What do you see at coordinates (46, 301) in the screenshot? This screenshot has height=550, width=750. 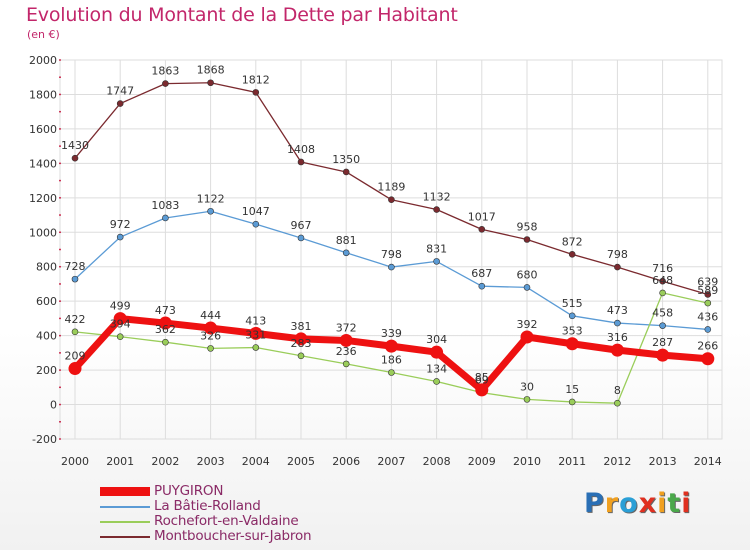 I see `y-tick-label: 600` at bounding box center [46, 301].